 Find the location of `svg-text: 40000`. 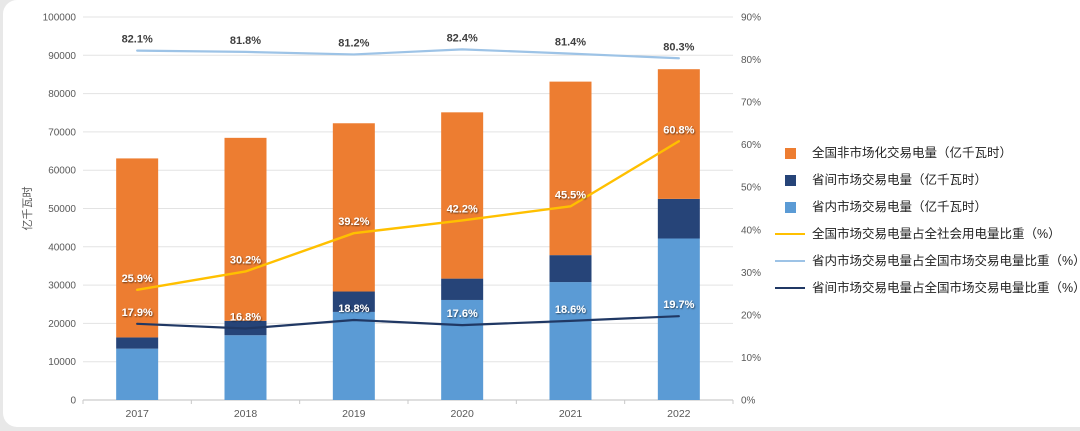

svg-text: 40000 is located at coordinates (62, 247).